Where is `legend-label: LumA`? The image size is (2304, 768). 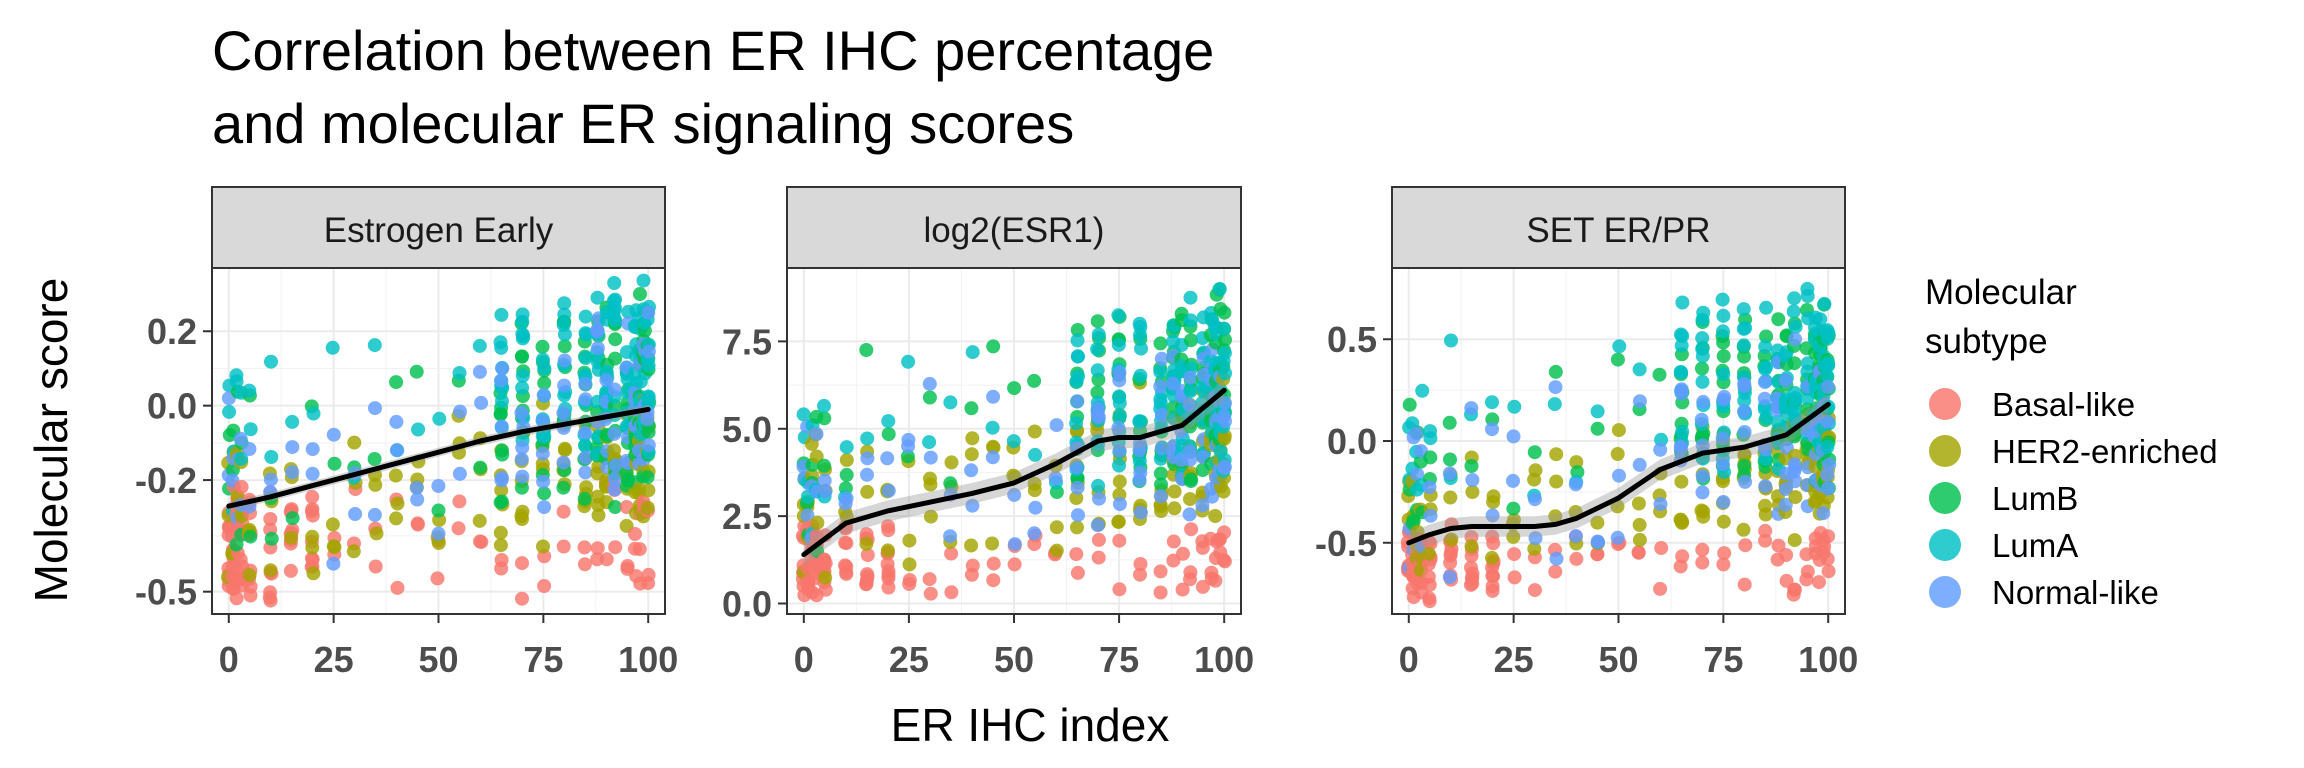 legend-label: LumA is located at coordinates (2035, 545).